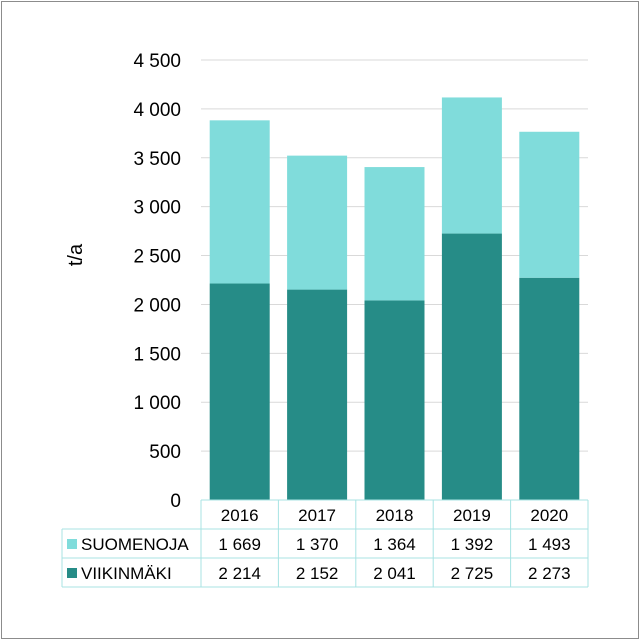 The height and width of the screenshot is (640, 640). I want to click on bar-suomenoja-2019, so click(471, 165).